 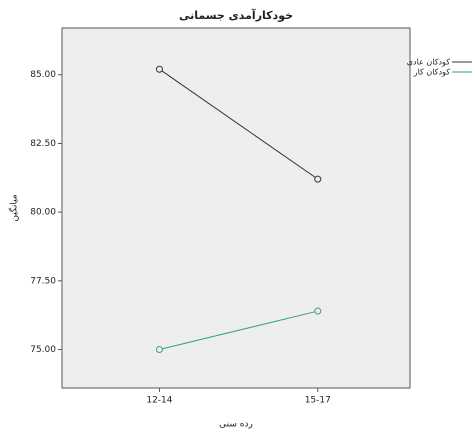 I want to click on y-tick-label: 80.00, so click(x=43, y=213).